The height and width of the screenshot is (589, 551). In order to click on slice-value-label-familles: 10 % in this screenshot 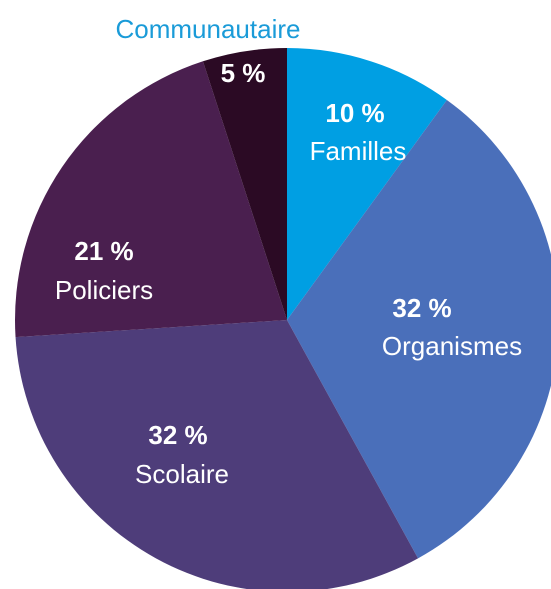, I will do `click(354, 113)`.